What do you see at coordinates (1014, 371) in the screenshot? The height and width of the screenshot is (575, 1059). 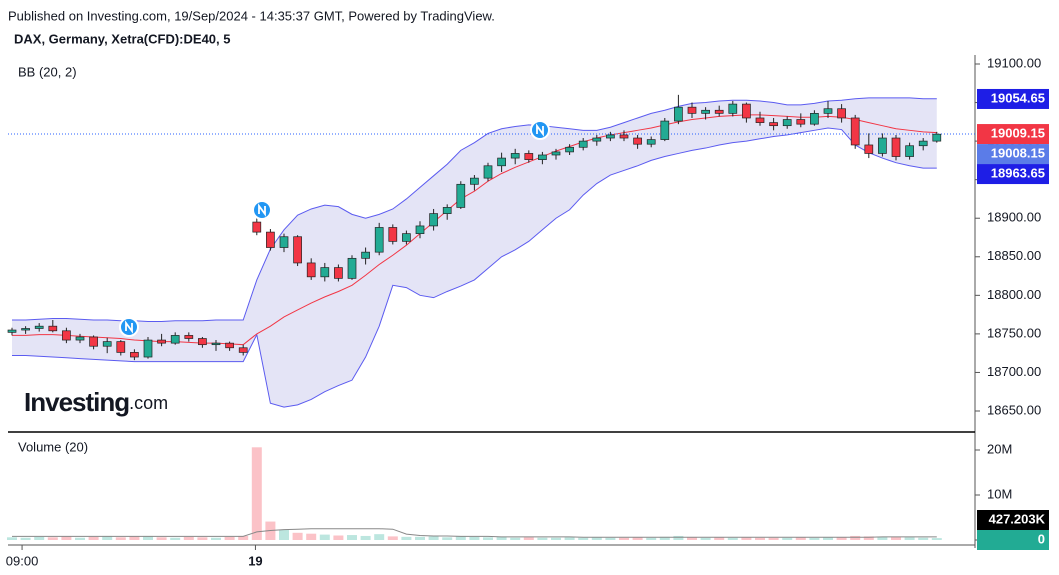 I see `y-tick-label: 18700.00` at bounding box center [1014, 371].